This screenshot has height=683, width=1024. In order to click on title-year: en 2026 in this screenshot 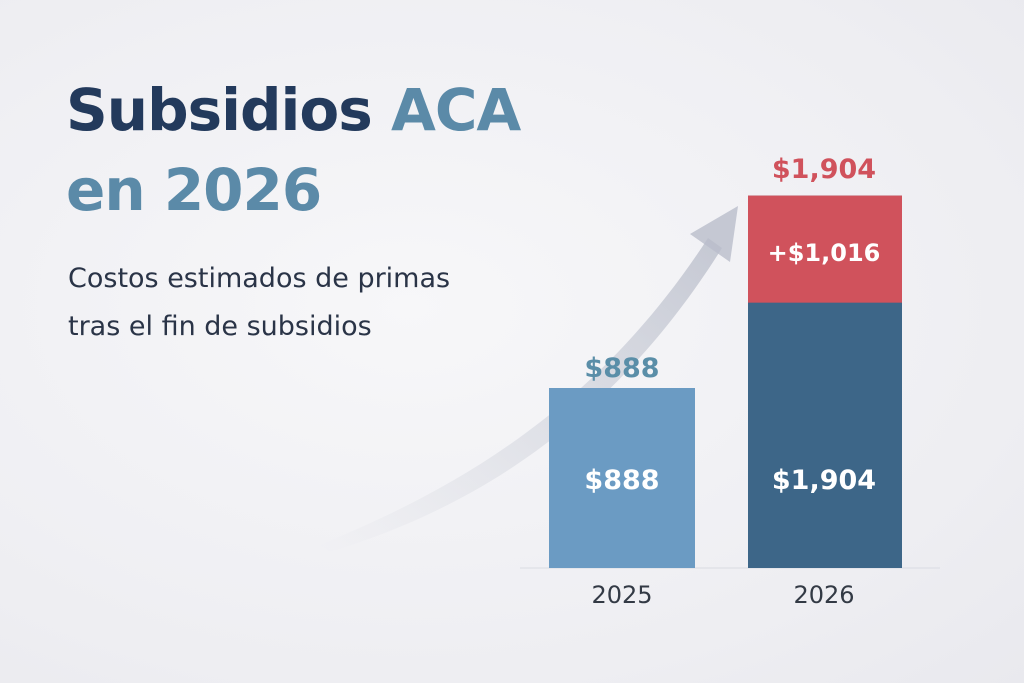, I will do `click(194, 190)`.